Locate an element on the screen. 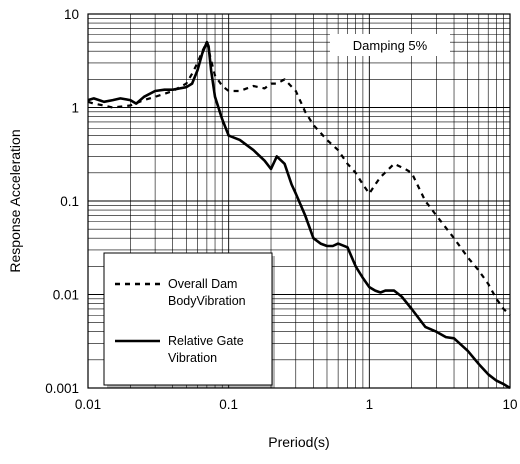  y-axis-label: Response Acceleration is located at coordinates (15, 200).